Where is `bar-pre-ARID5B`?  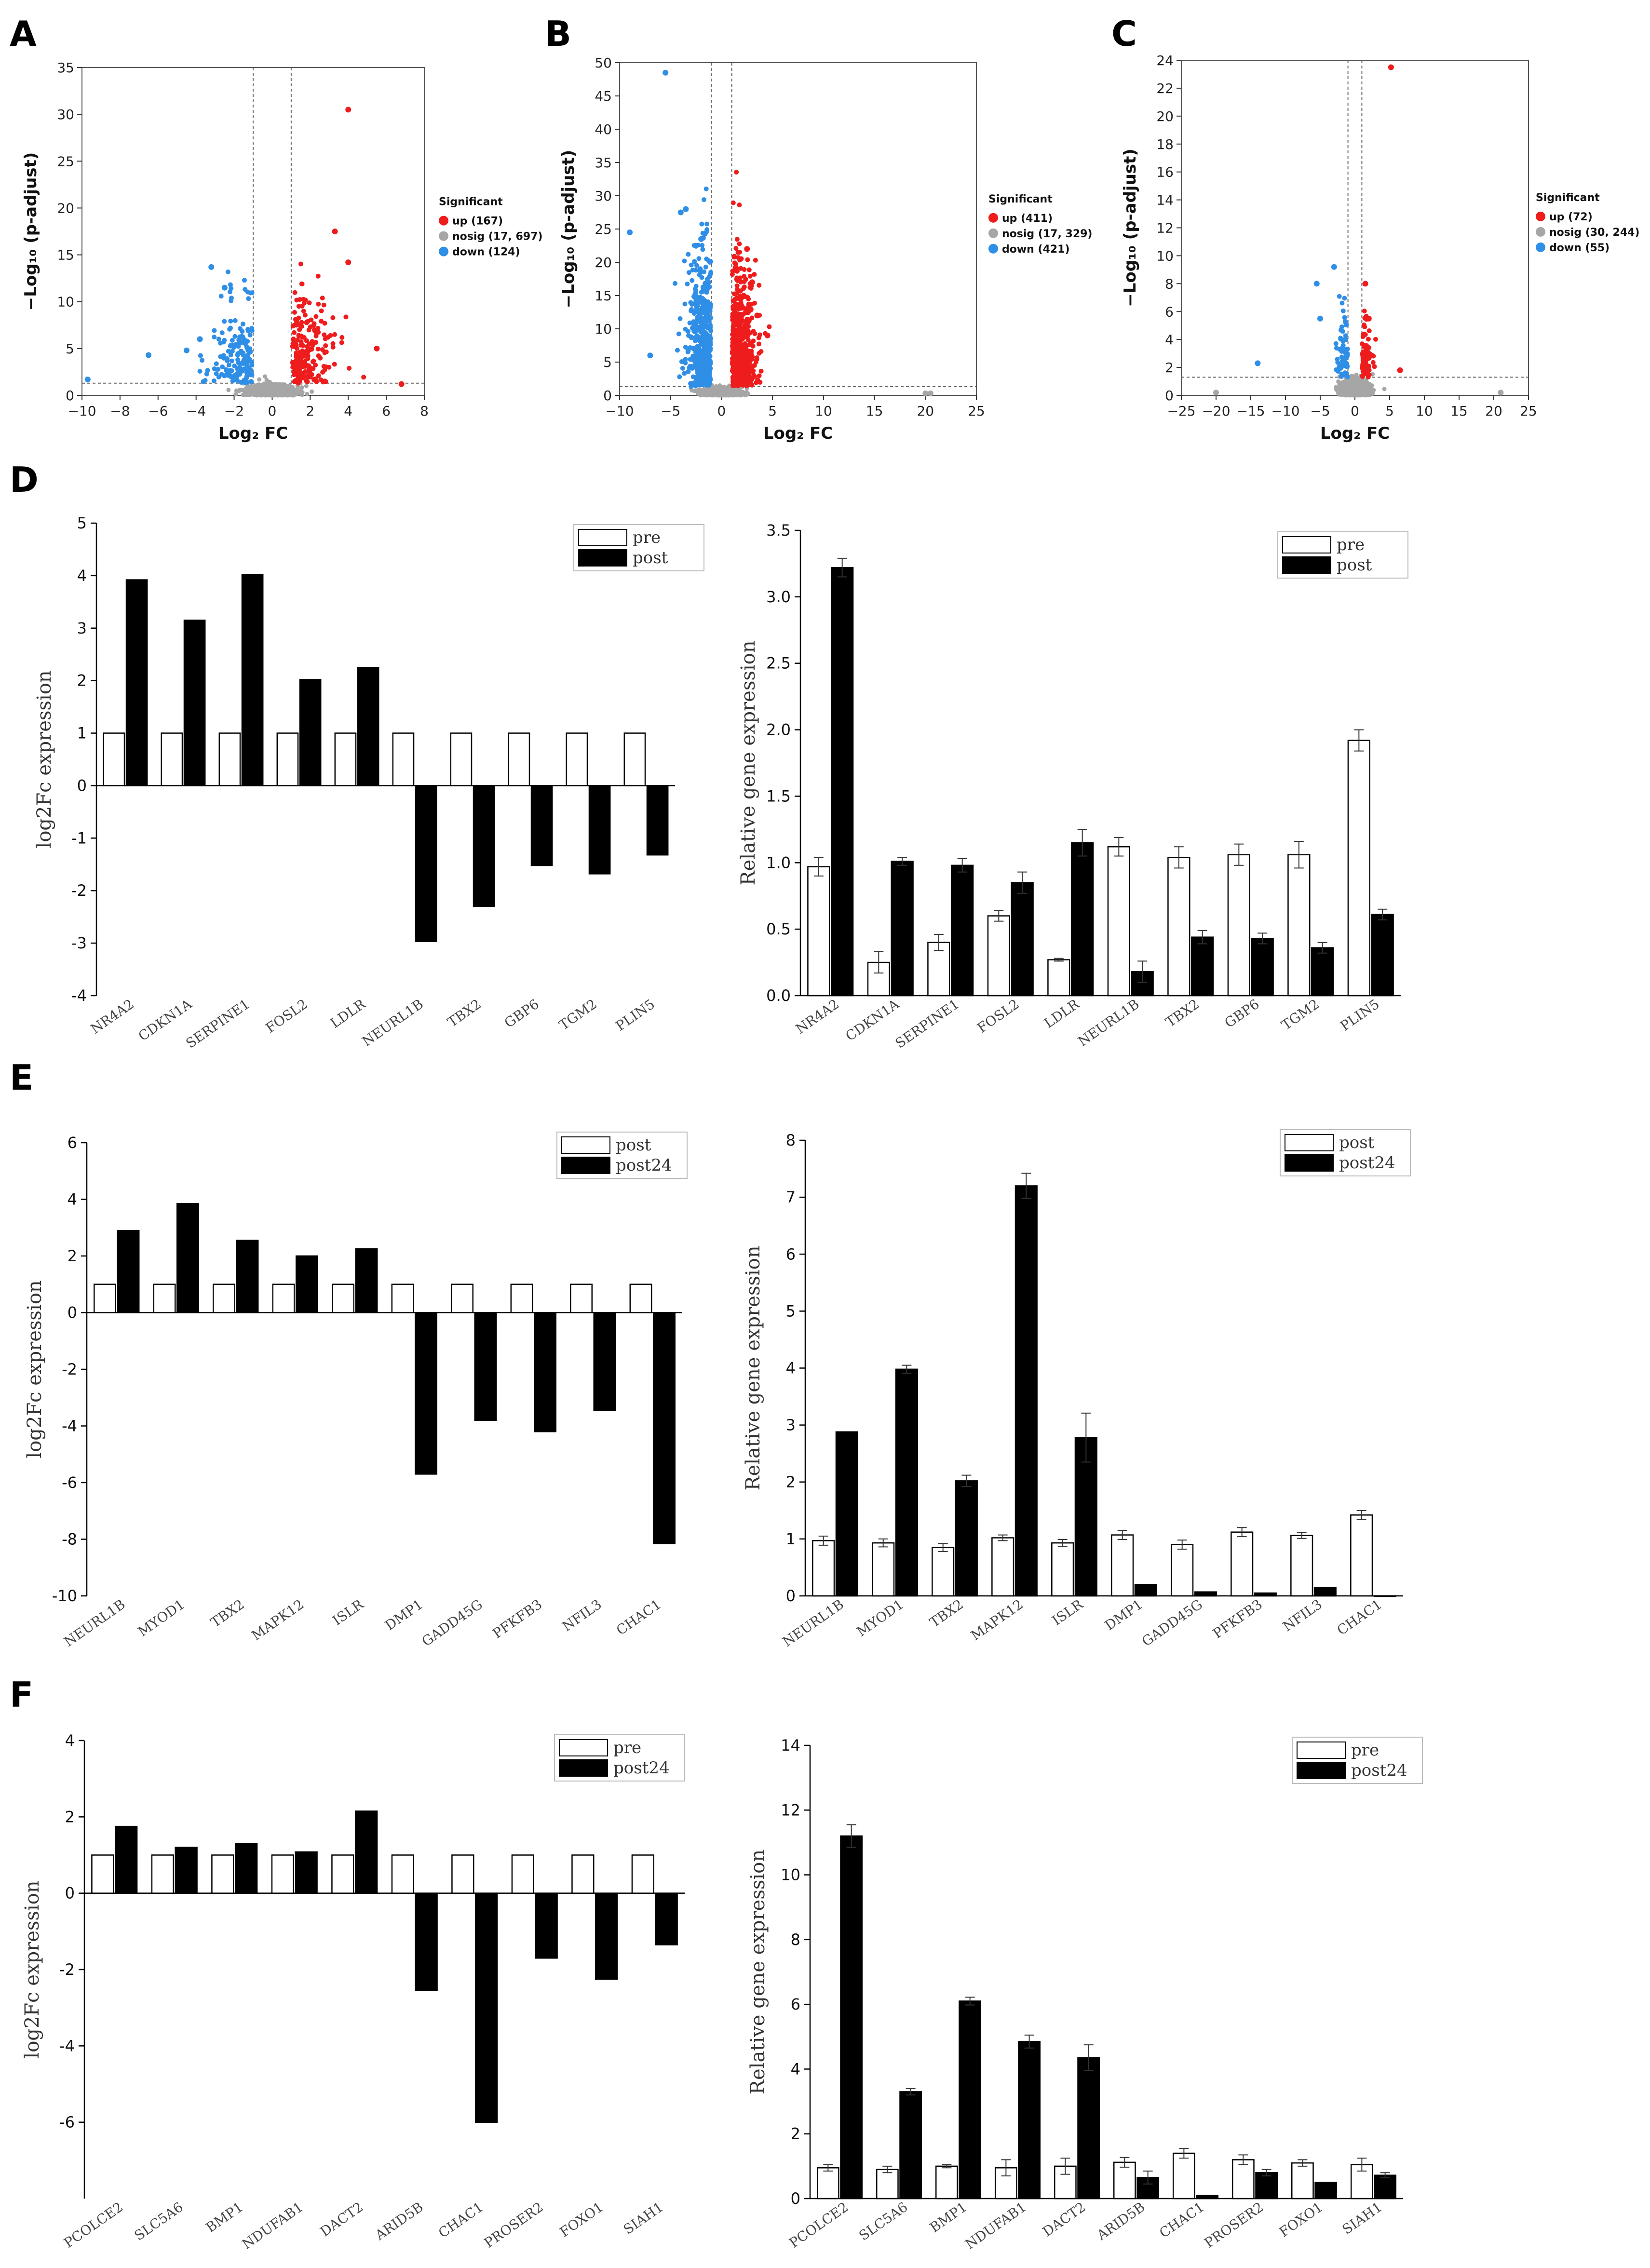
bar-pre-ARID5B is located at coordinates (402, 1874).